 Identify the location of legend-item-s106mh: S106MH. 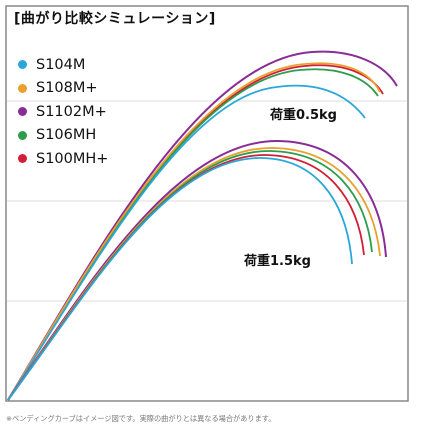
(63, 136).